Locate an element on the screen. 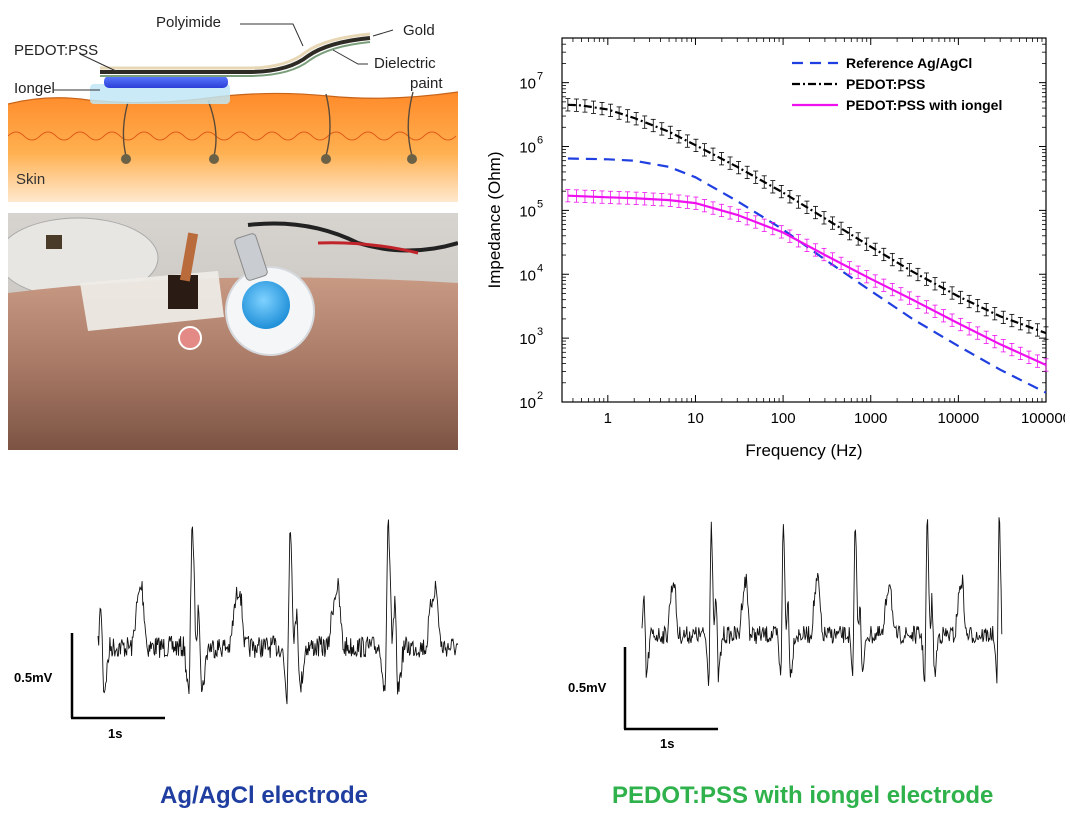  snap-connector is located at coordinates (251, 257).